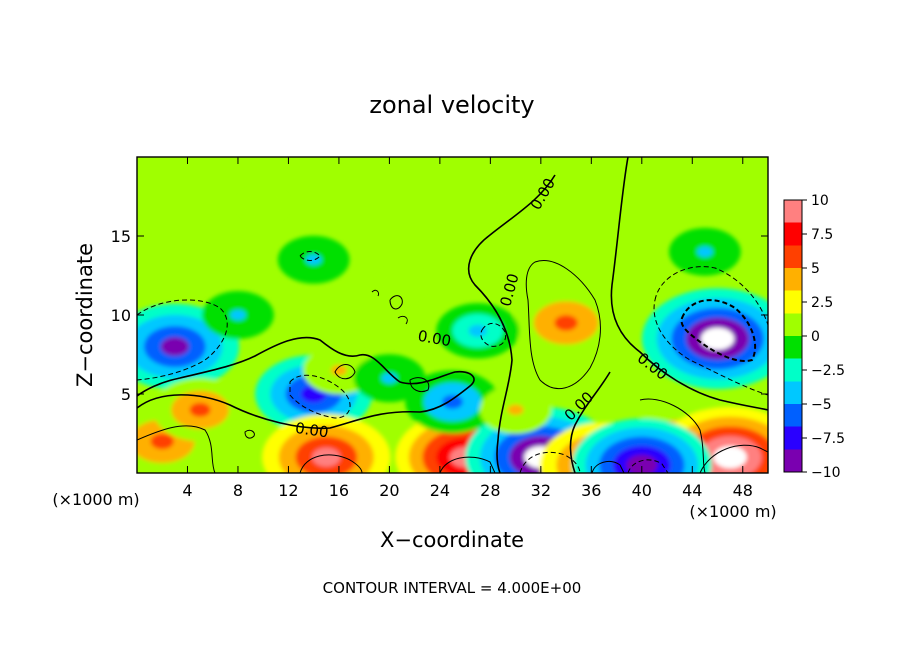 This screenshot has height=654, width=904. What do you see at coordinates (822, 235) in the screenshot?
I see `colorbar-tick-label: 7.5` at bounding box center [822, 235].